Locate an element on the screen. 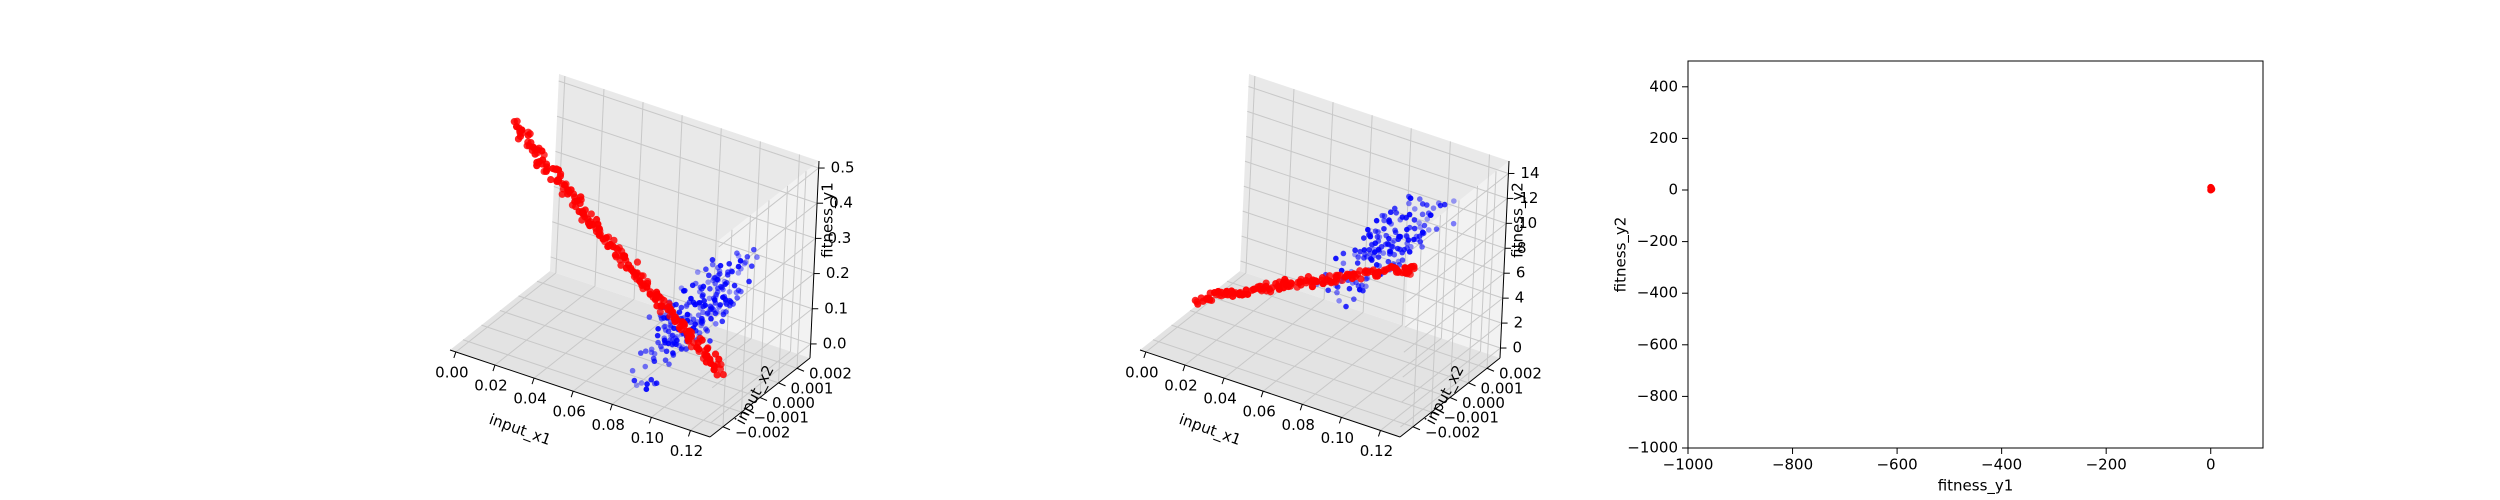 Image resolution: width=2500 pixels, height=500 pixels. x-tick-label: −400 is located at coordinates (2001, 465).